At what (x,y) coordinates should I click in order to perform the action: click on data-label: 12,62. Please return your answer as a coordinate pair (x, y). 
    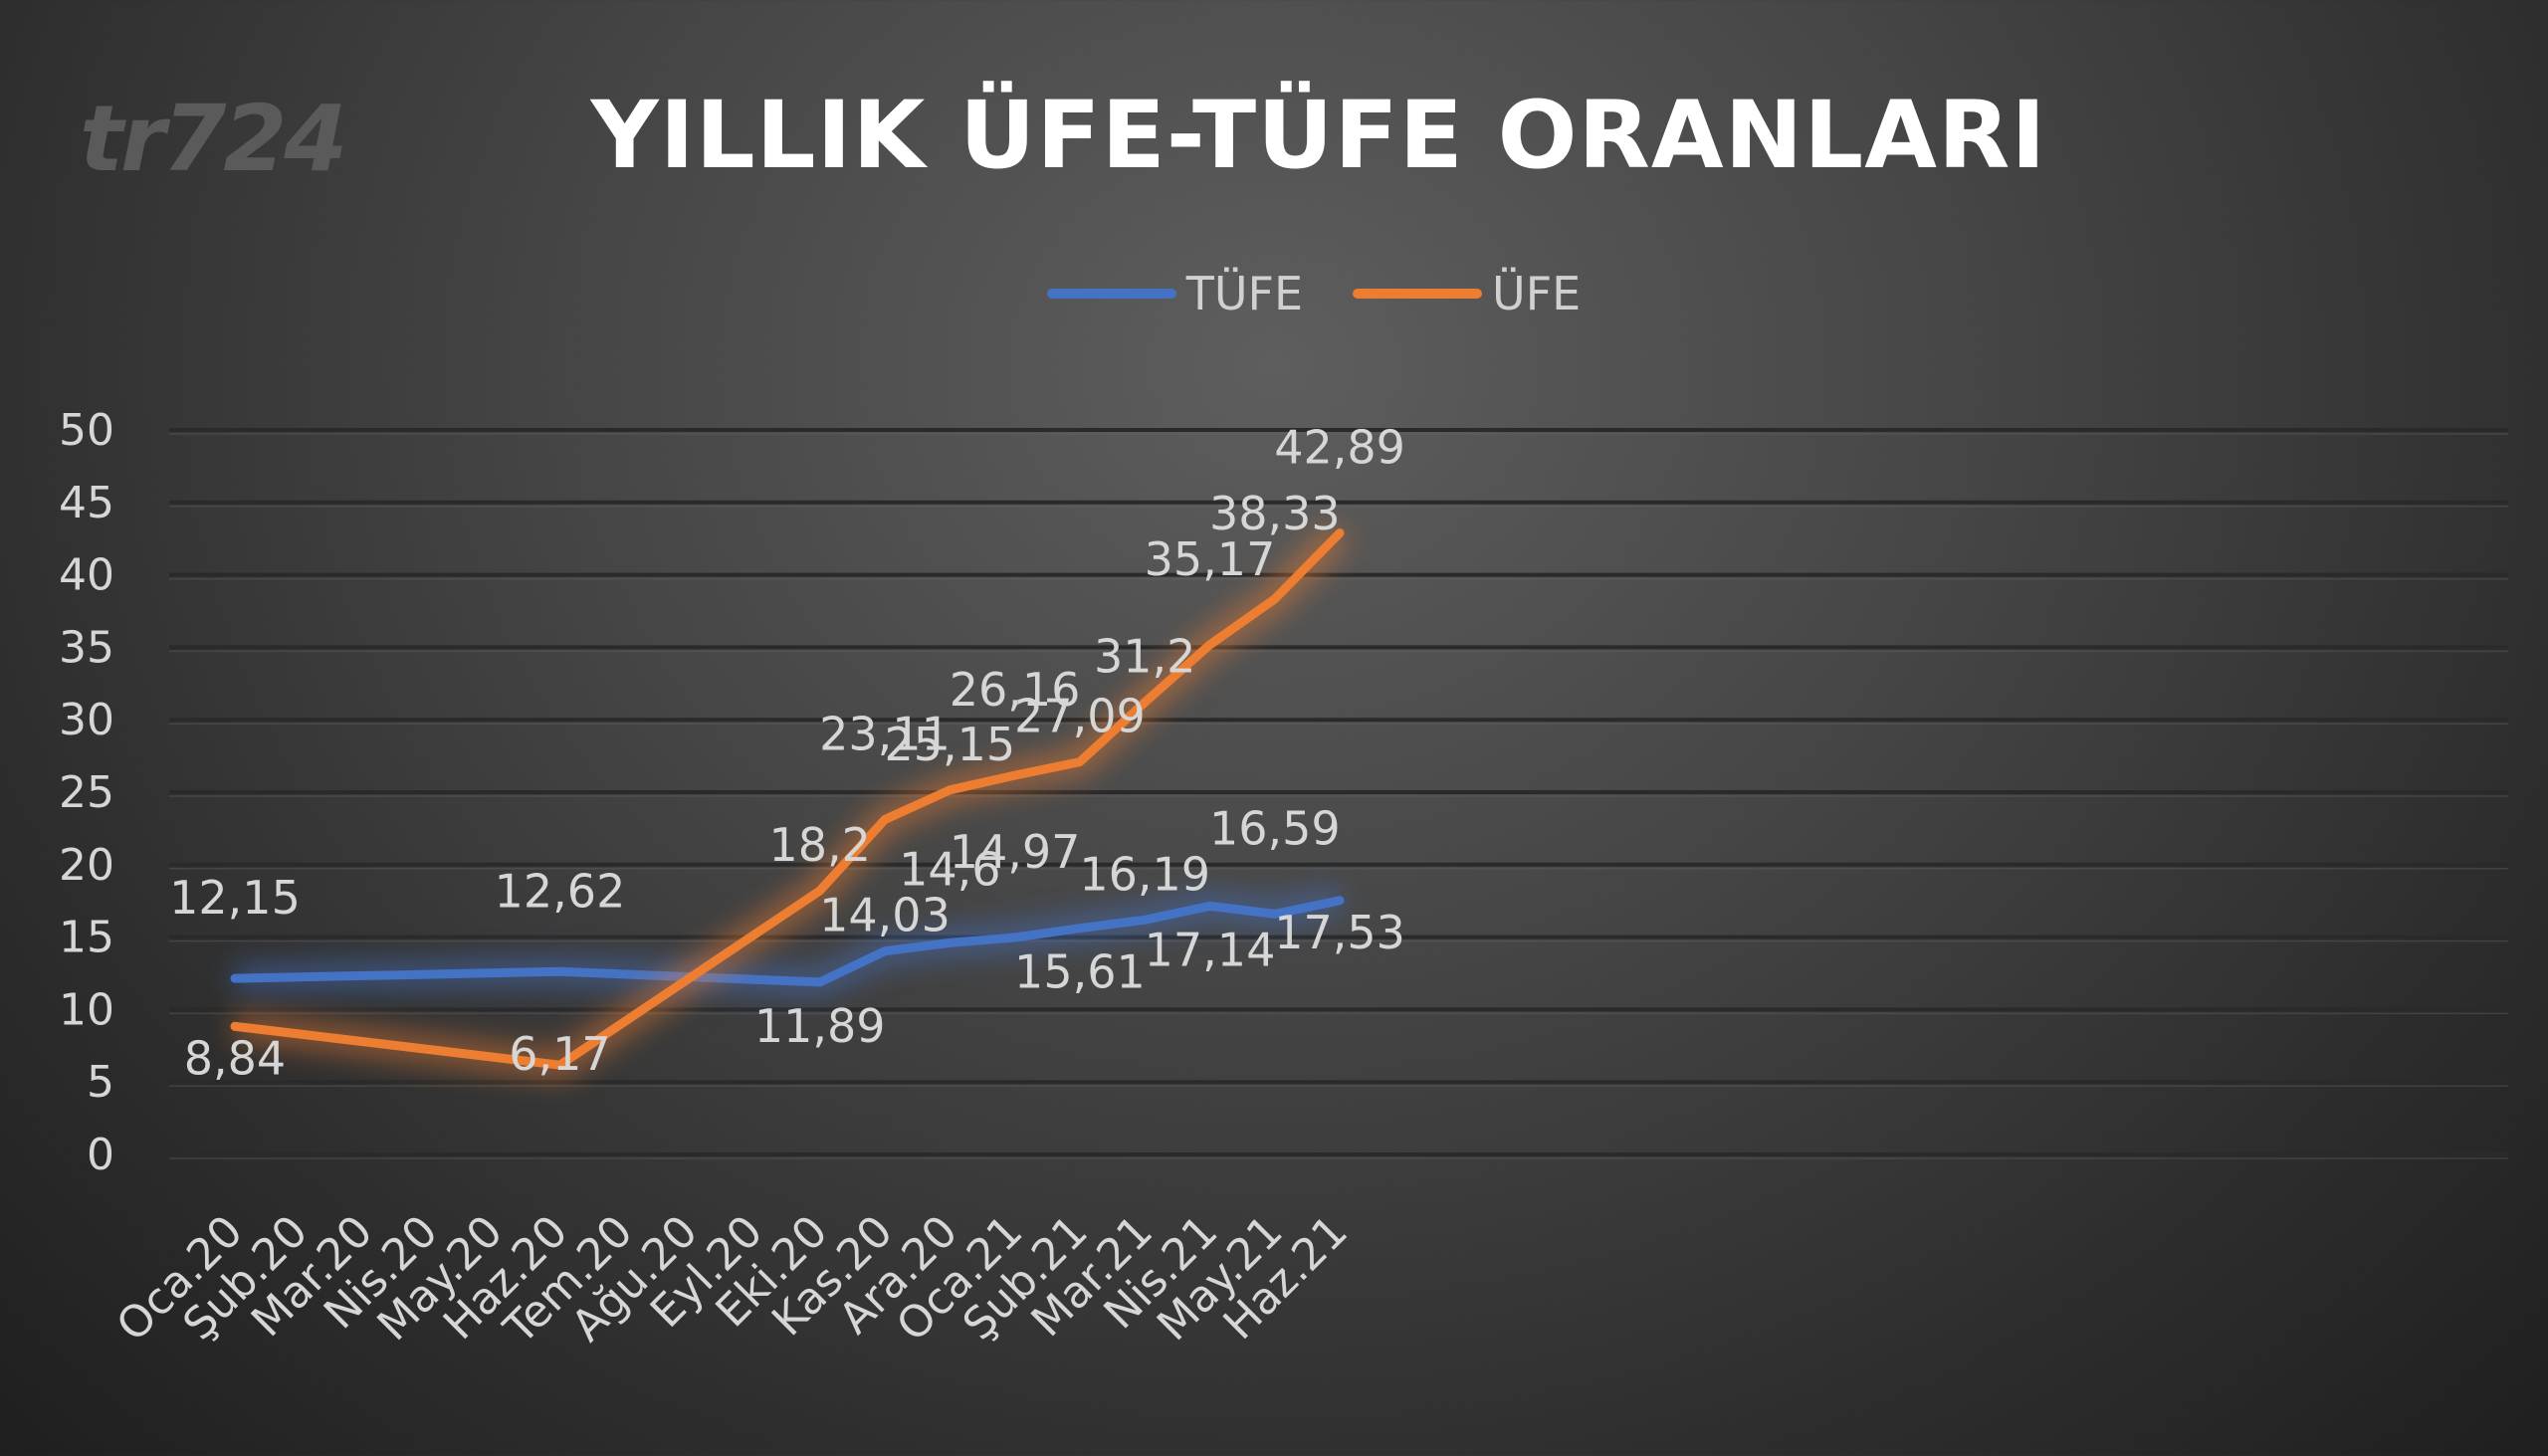
    Looking at the image, I should click on (560, 891).